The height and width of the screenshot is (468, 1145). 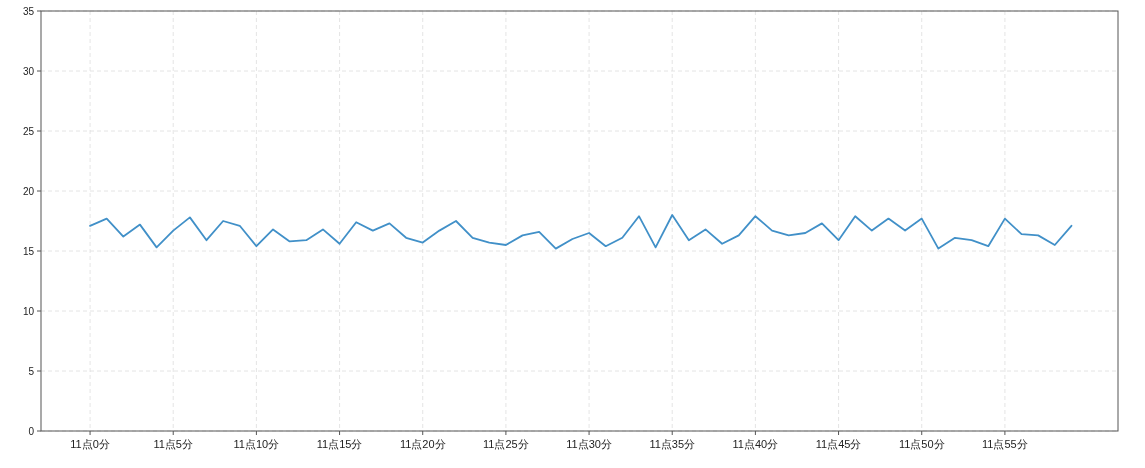 I want to click on y-tick-label: 20, so click(x=28, y=191).